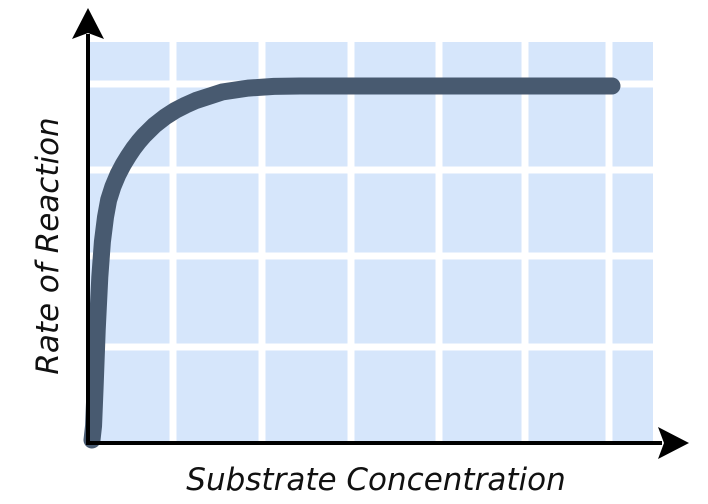 The height and width of the screenshot is (504, 708). Describe the element at coordinates (48, 245) in the screenshot. I see `y-axis-label: Rate of Reaction` at that location.